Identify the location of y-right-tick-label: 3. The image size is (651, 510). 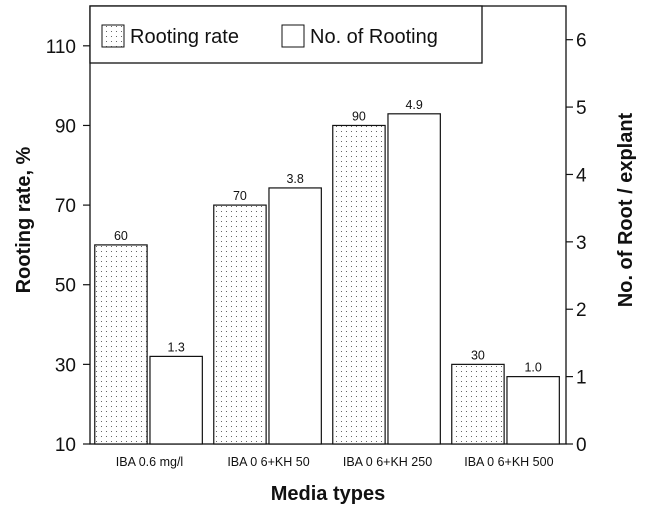
(581, 243).